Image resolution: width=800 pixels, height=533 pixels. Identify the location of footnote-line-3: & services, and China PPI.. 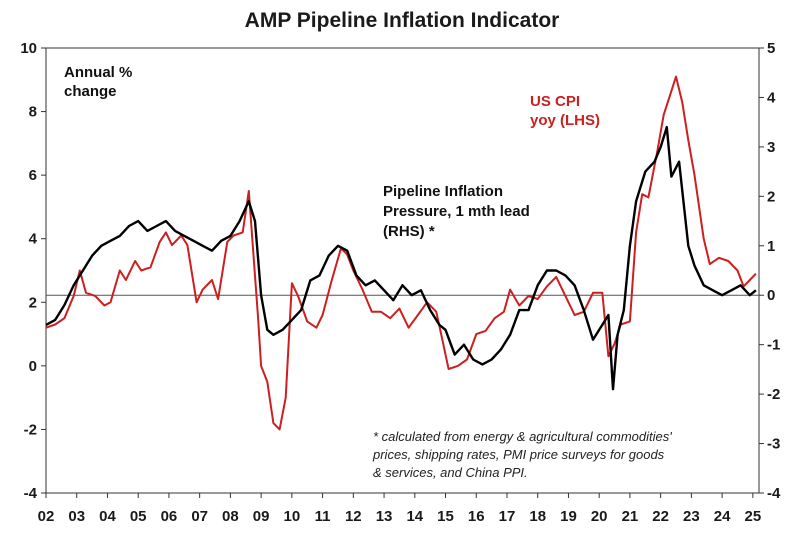
(450, 472).